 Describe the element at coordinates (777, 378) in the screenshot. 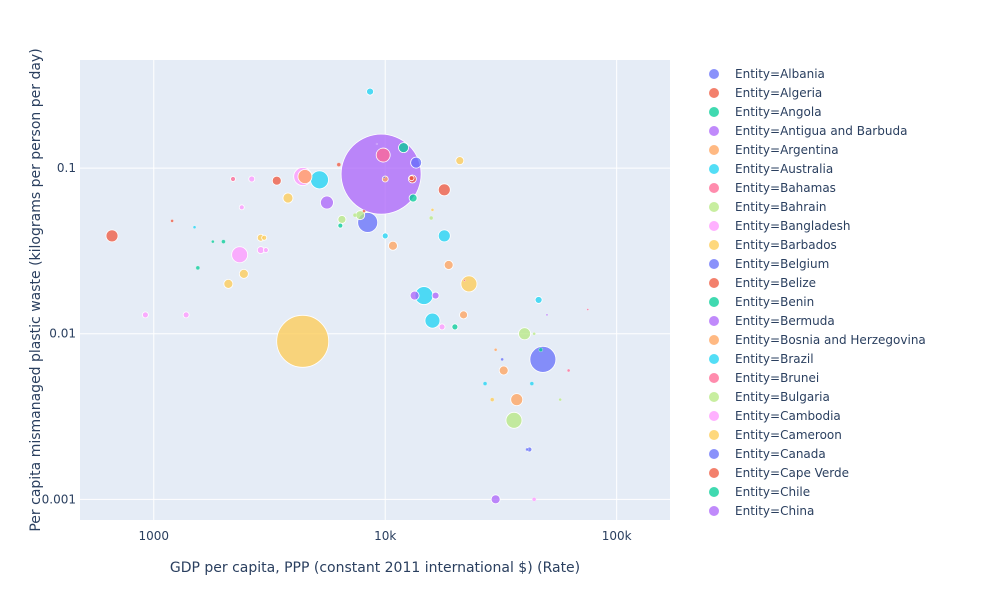

I see `legend-label: Entity=Brunei` at that location.